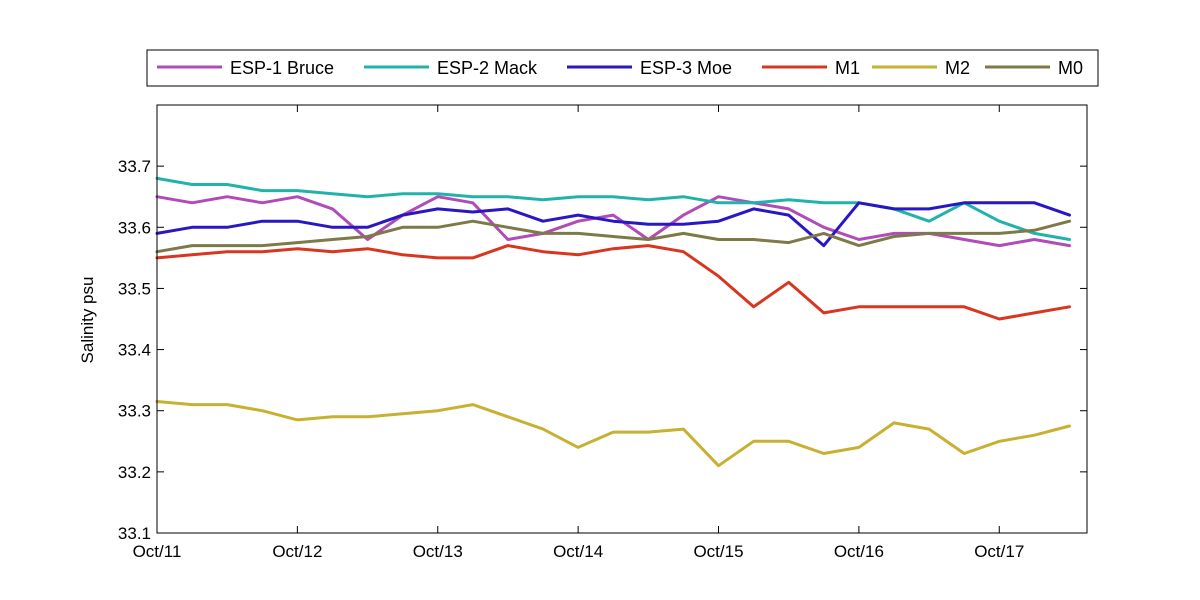 This screenshot has height=600, width=1200. What do you see at coordinates (622, 68) in the screenshot?
I see `legend: ESP-1 Bruce ESP-2 Mack ESP-3 Moe M1 M2 M0` at bounding box center [622, 68].